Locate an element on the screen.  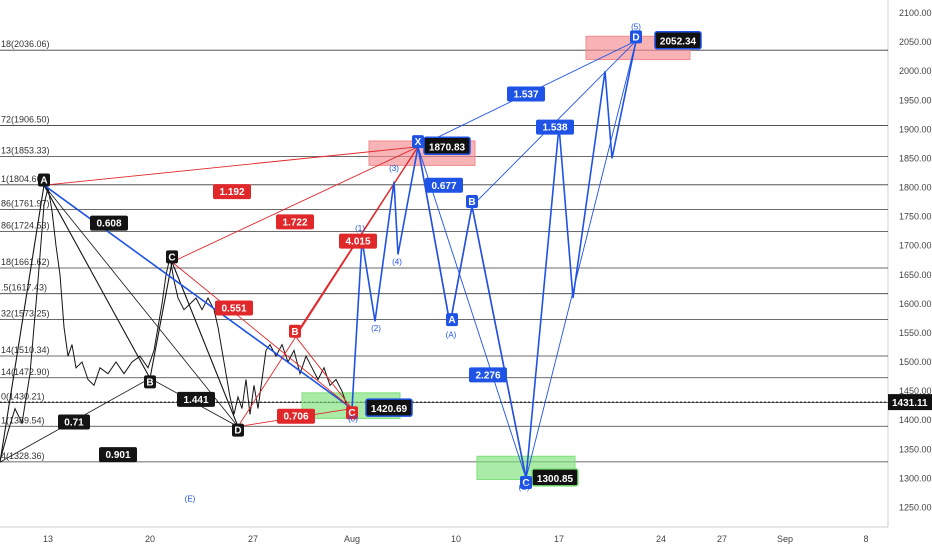
ratio-label: 1.722 is located at coordinates (294, 222).